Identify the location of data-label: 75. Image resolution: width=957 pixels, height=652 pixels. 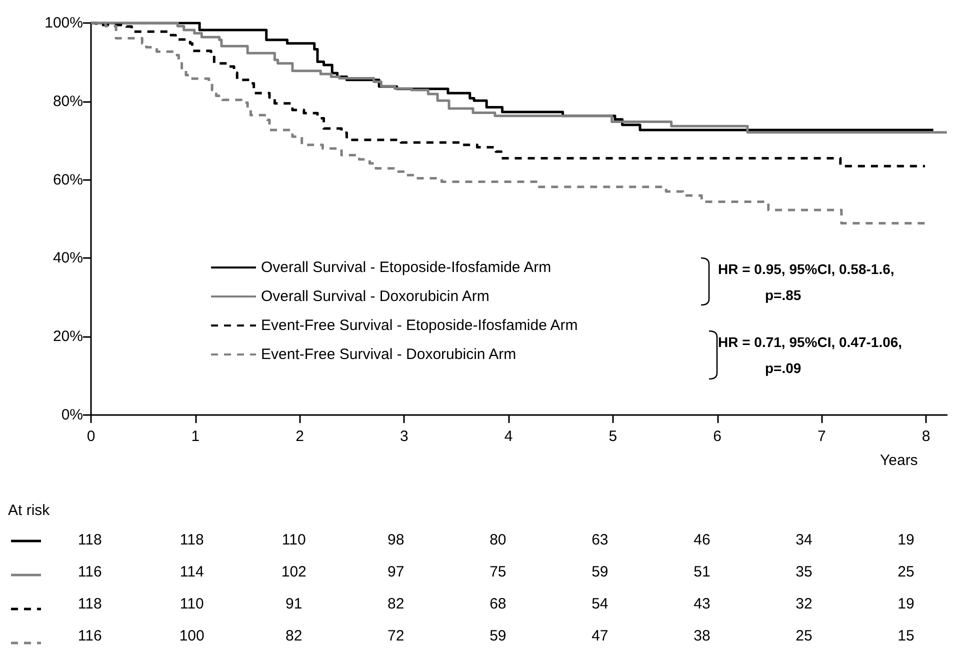
(498, 572).